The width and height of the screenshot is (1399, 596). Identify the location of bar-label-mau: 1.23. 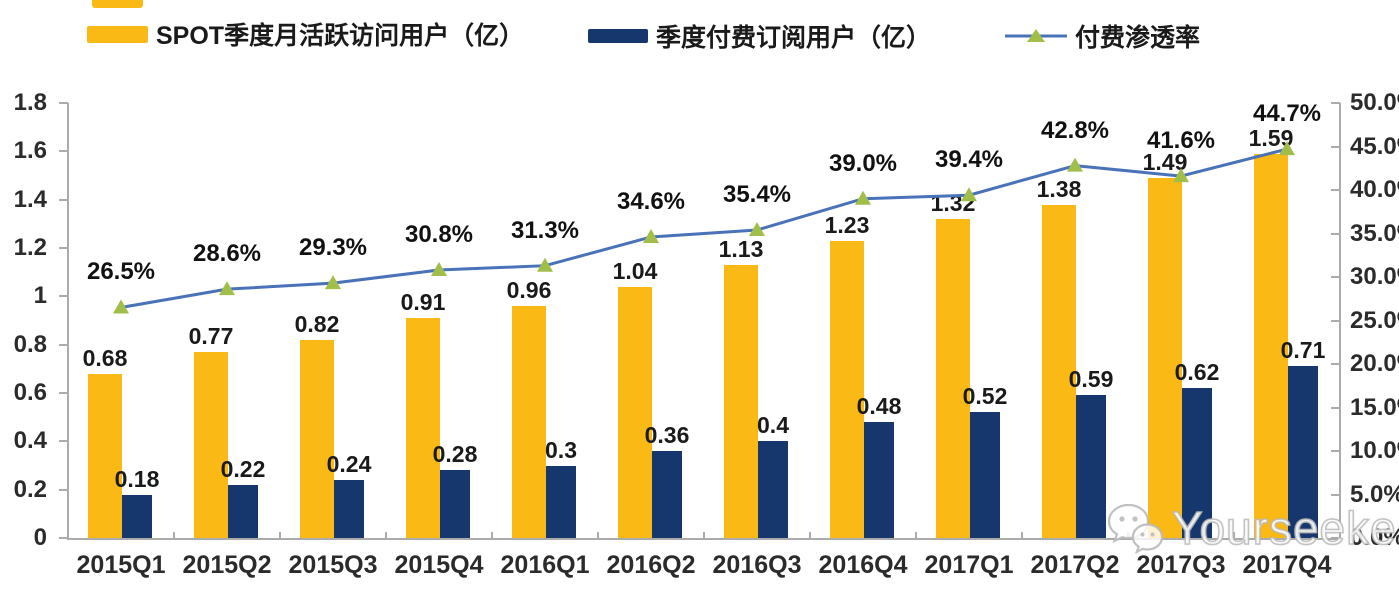
(847, 224).